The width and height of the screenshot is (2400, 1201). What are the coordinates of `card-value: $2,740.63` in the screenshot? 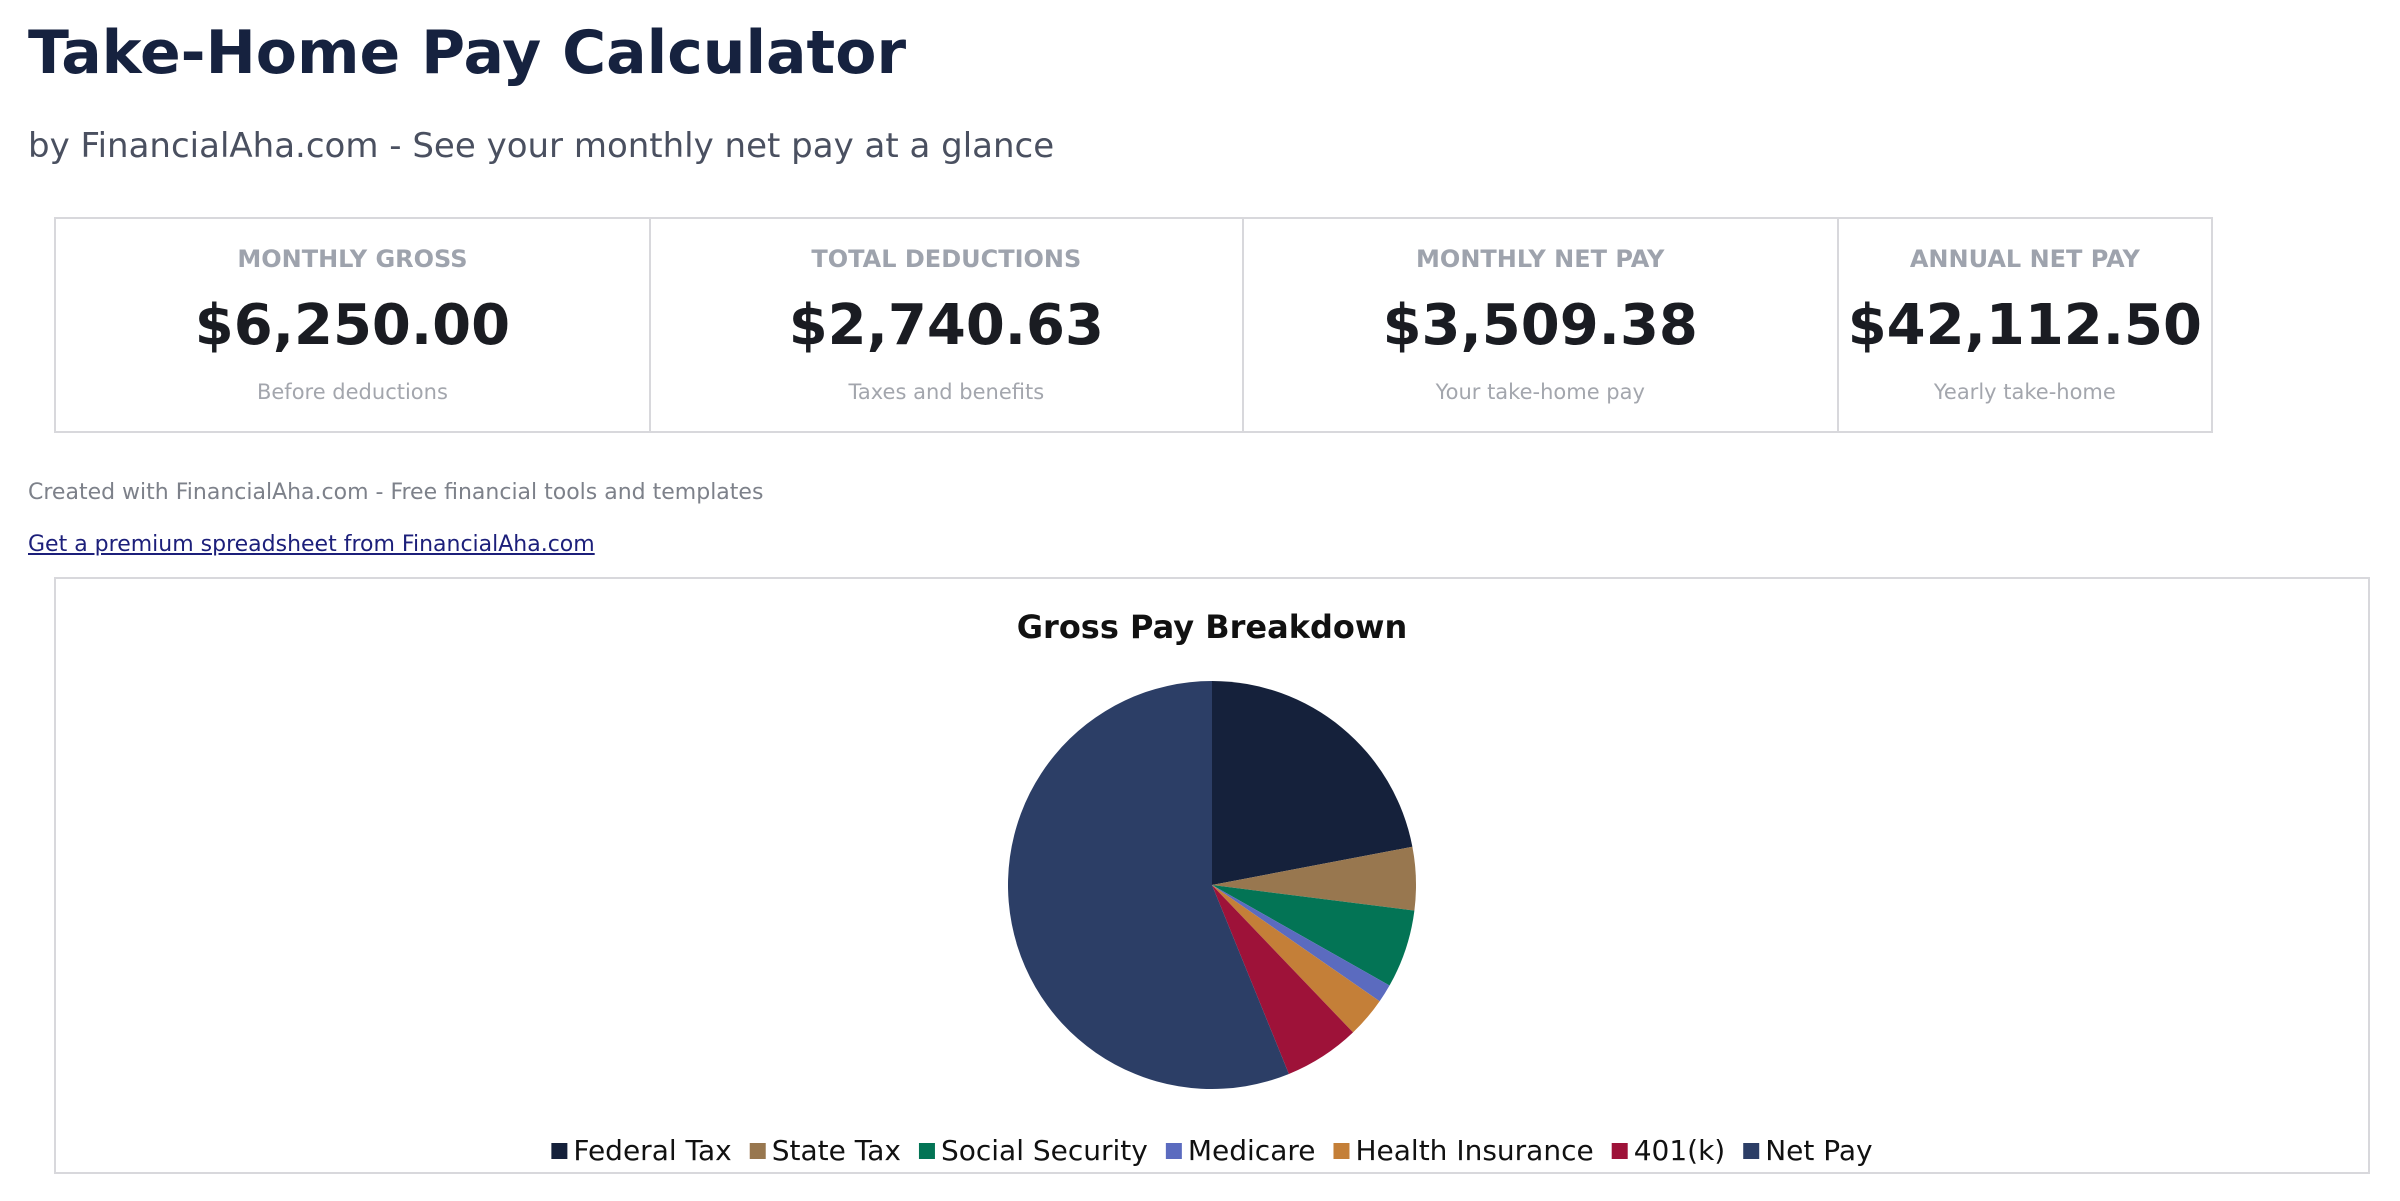 It's located at (946, 325).